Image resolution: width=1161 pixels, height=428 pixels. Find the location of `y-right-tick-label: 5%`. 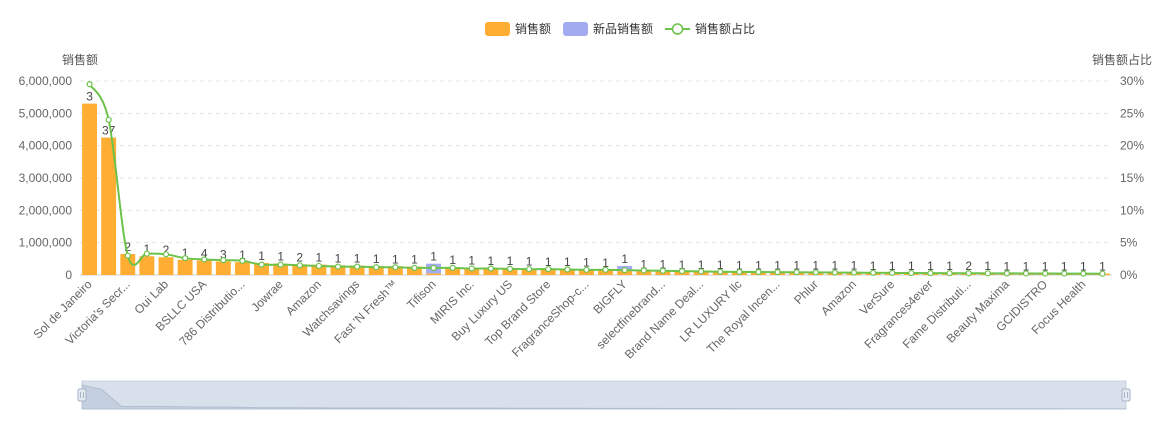

y-right-tick-label: 5% is located at coordinates (1129, 243).